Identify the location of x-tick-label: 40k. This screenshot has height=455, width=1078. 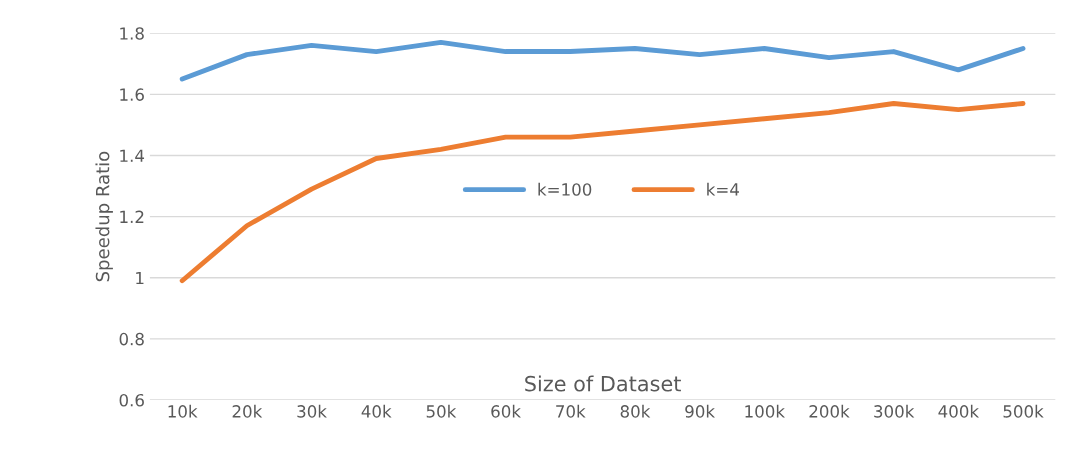
(376, 411).